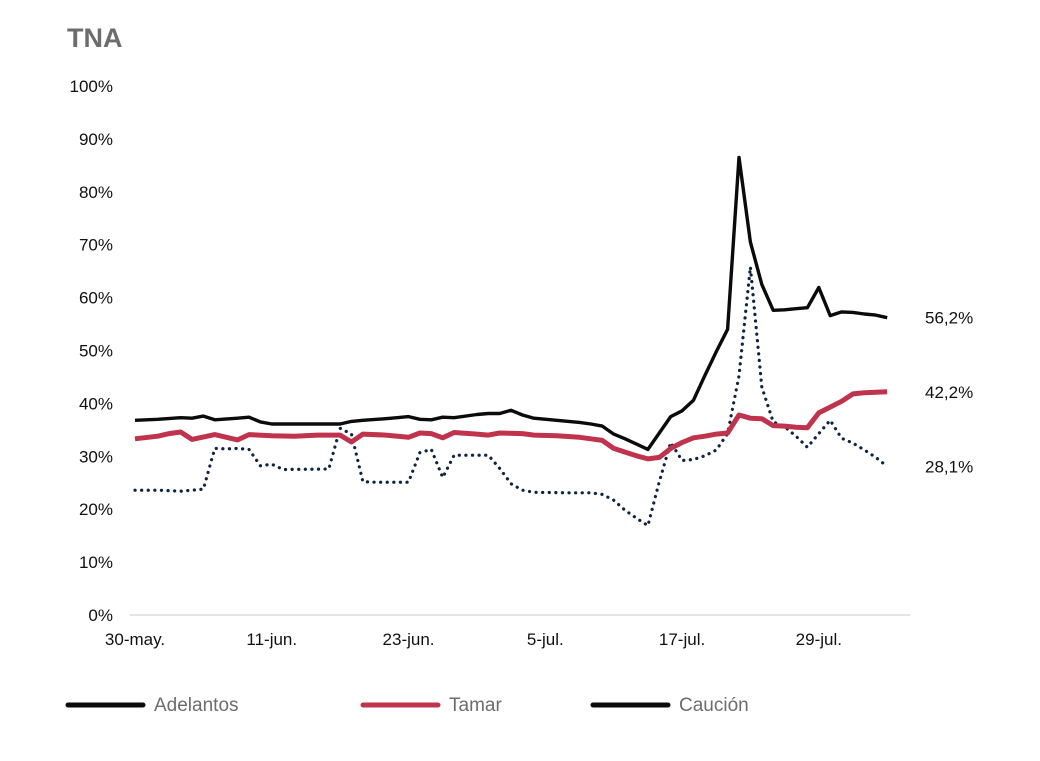 This screenshot has width=1040, height=761. Describe the element at coordinates (96, 509) in the screenshot. I see `y-tick-label: 20%` at that location.